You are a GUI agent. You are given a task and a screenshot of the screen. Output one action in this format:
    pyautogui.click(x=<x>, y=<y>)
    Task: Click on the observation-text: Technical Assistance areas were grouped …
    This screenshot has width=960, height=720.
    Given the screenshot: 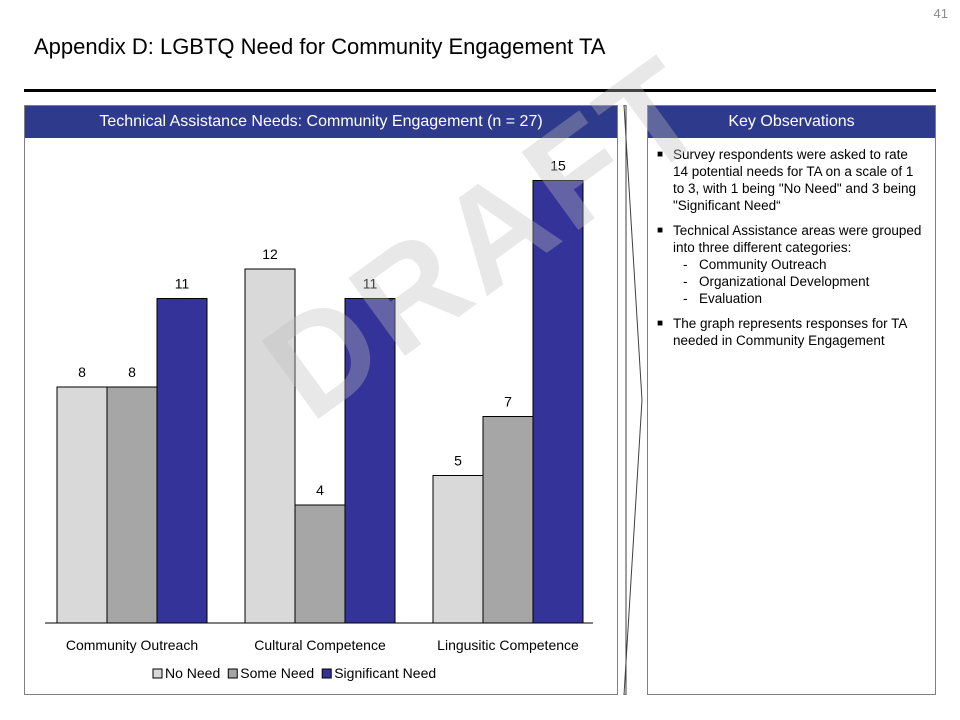 What is the action you would take?
    pyautogui.click(x=797, y=239)
    